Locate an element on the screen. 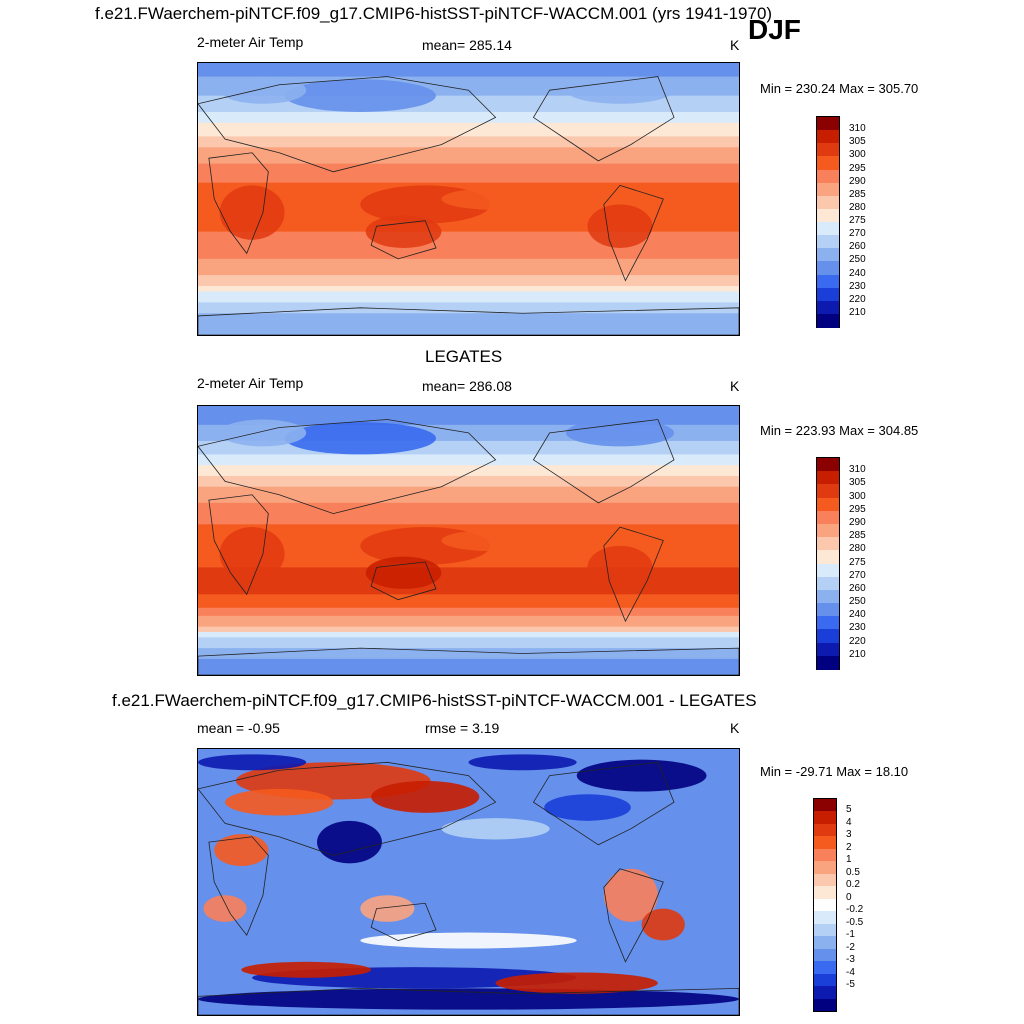  units-label: K is located at coordinates (735, 386).